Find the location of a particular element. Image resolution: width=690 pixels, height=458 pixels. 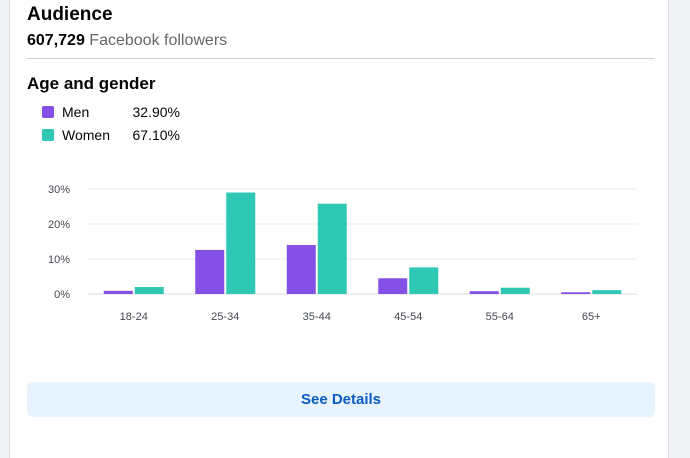

legend-swatch-women is located at coordinates (48, 134).